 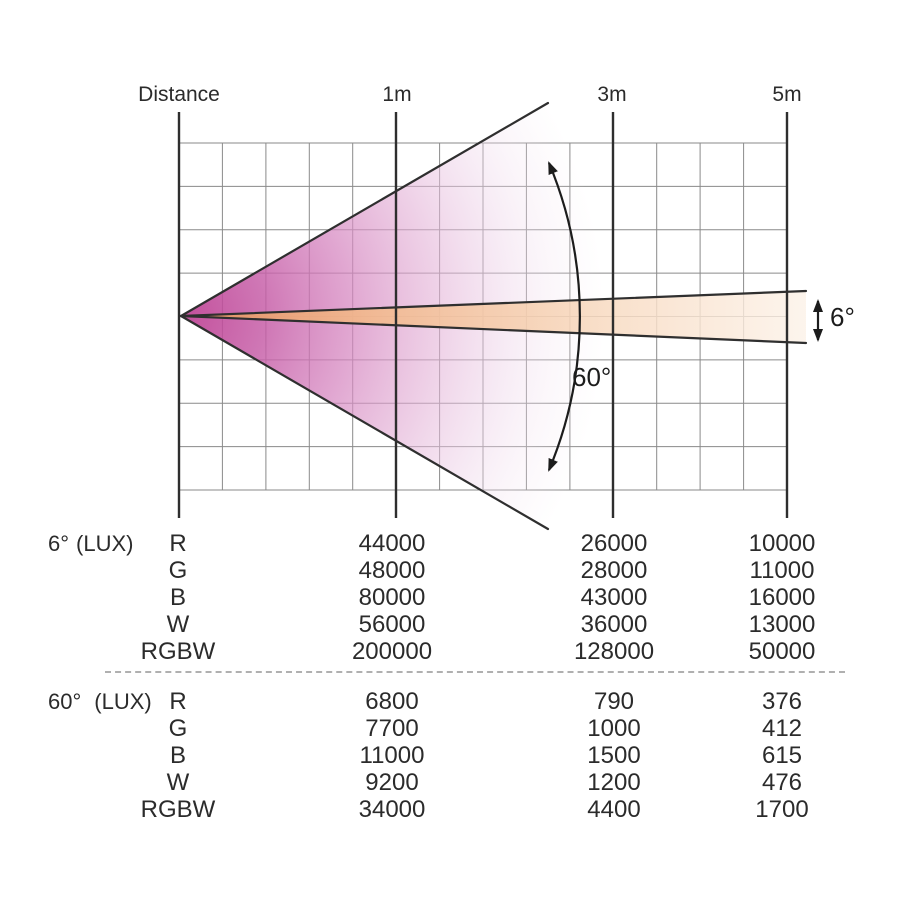 What do you see at coordinates (564, 316) in the screenshot?
I see `angle-arc-60deg` at bounding box center [564, 316].